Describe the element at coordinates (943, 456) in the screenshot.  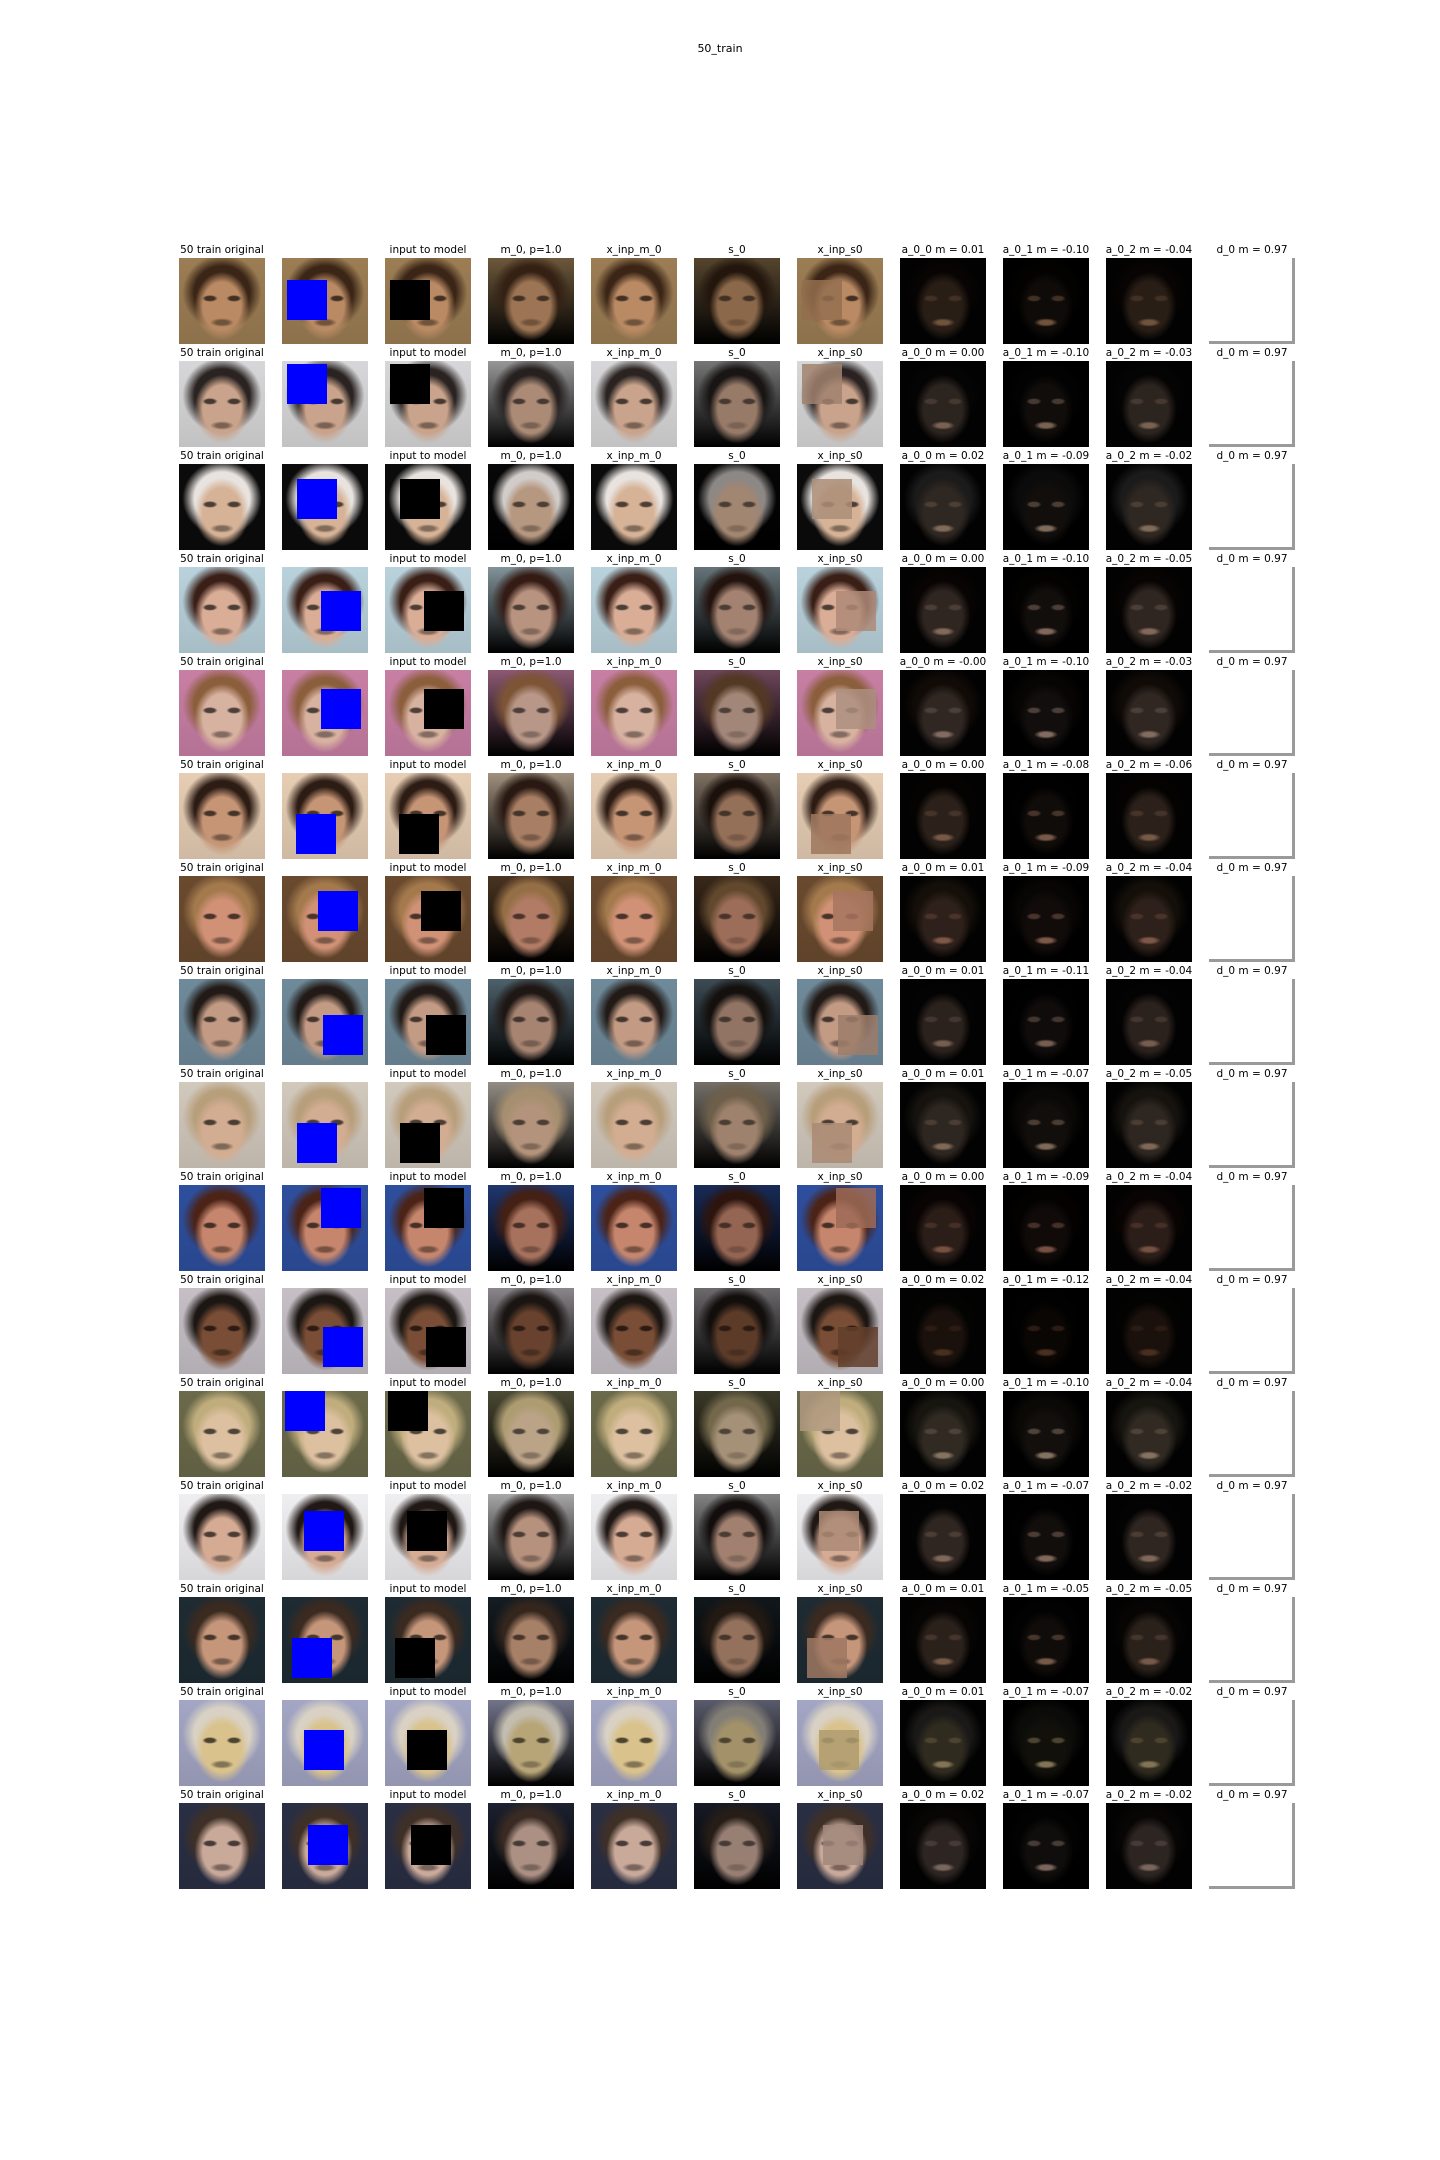
I see `cell-title: a_0_0 m = 0.02` at that location.